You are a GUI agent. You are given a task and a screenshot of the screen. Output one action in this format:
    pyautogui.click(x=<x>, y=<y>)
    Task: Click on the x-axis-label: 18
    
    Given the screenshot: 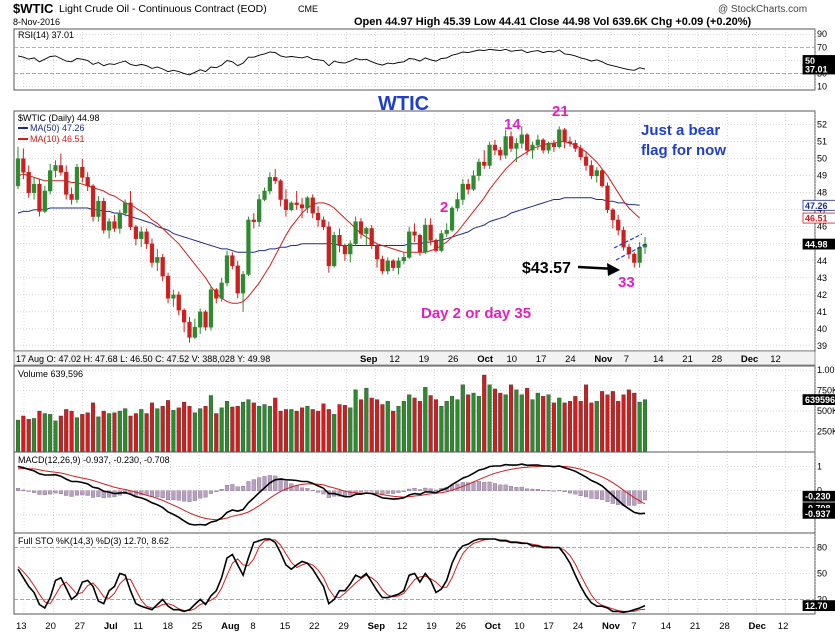 What is the action you would take?
    pyautogui.click(x=168, y=626)
    